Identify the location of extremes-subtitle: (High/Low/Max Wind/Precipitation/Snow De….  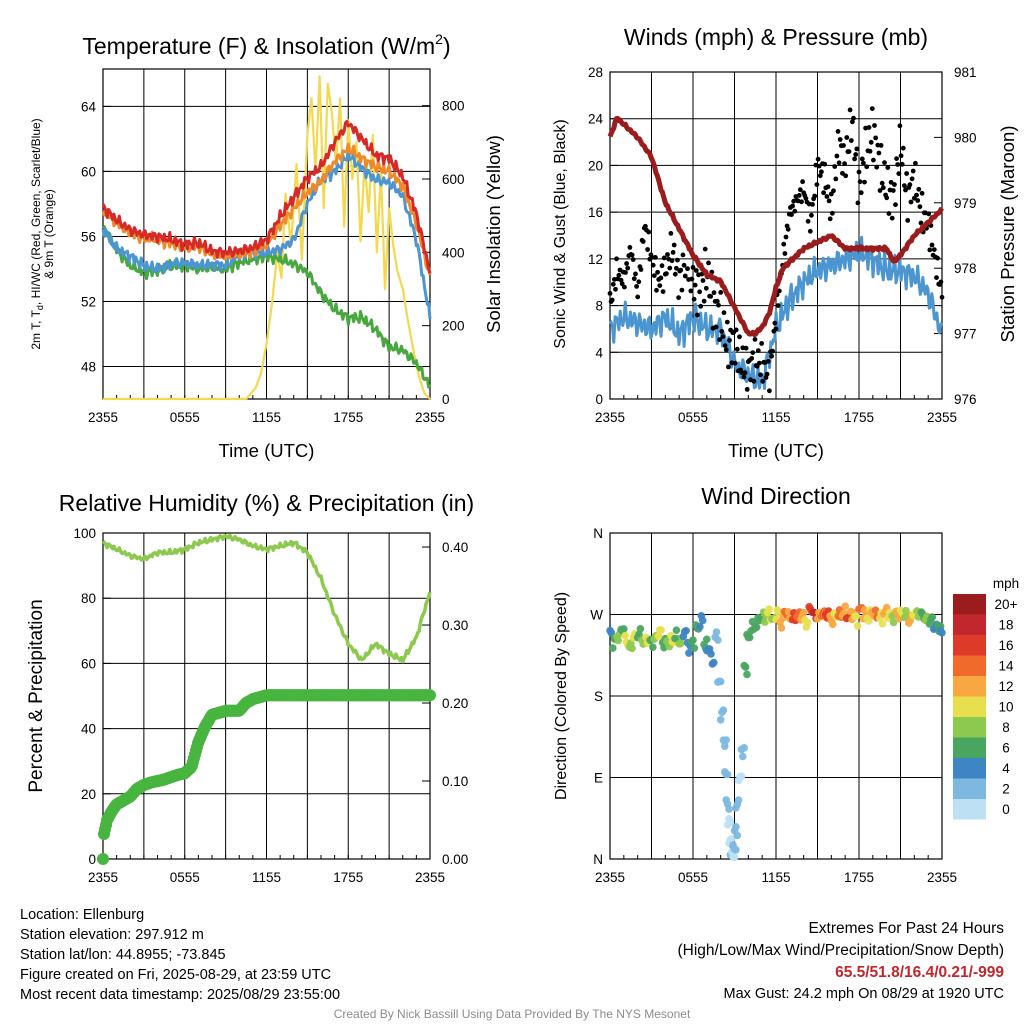
(841, 950).